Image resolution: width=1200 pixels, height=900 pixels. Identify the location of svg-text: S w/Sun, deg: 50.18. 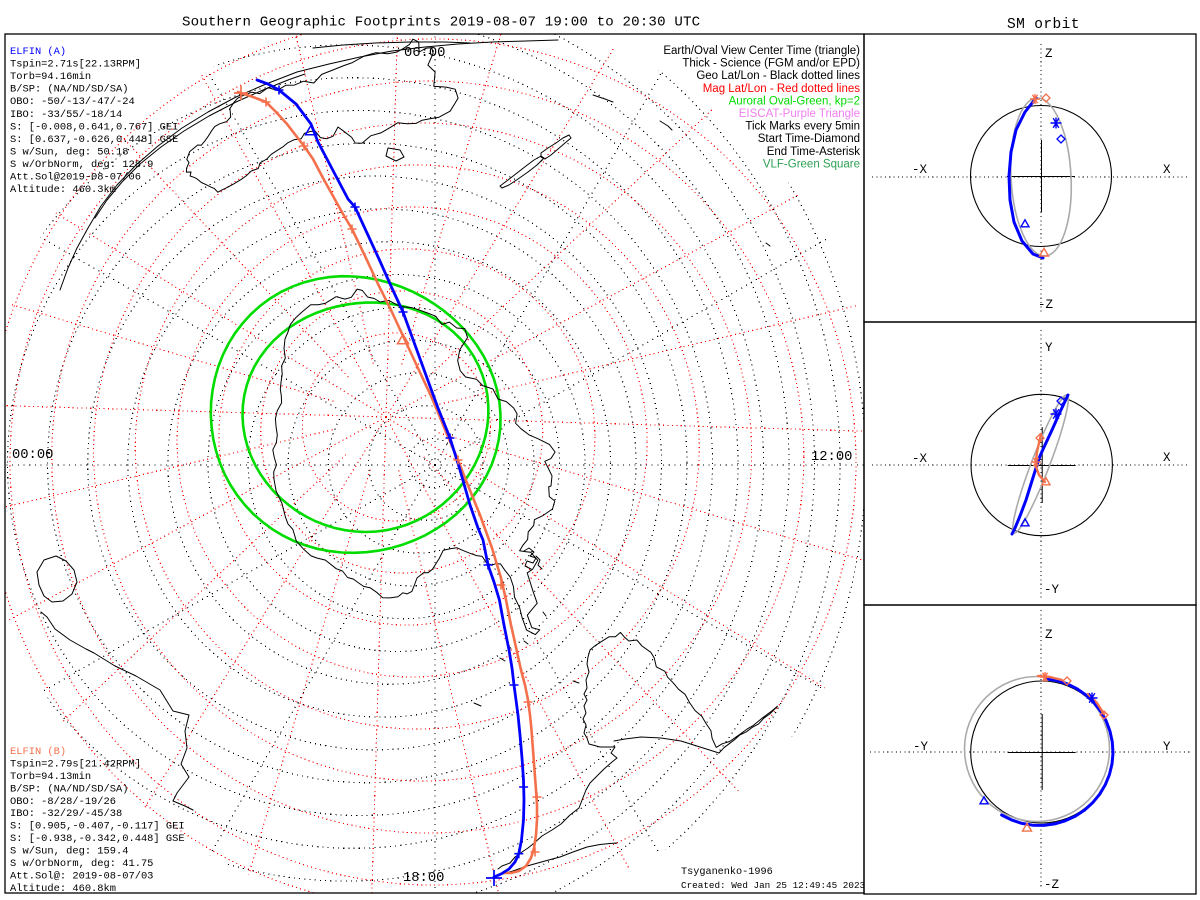
(69, 152).